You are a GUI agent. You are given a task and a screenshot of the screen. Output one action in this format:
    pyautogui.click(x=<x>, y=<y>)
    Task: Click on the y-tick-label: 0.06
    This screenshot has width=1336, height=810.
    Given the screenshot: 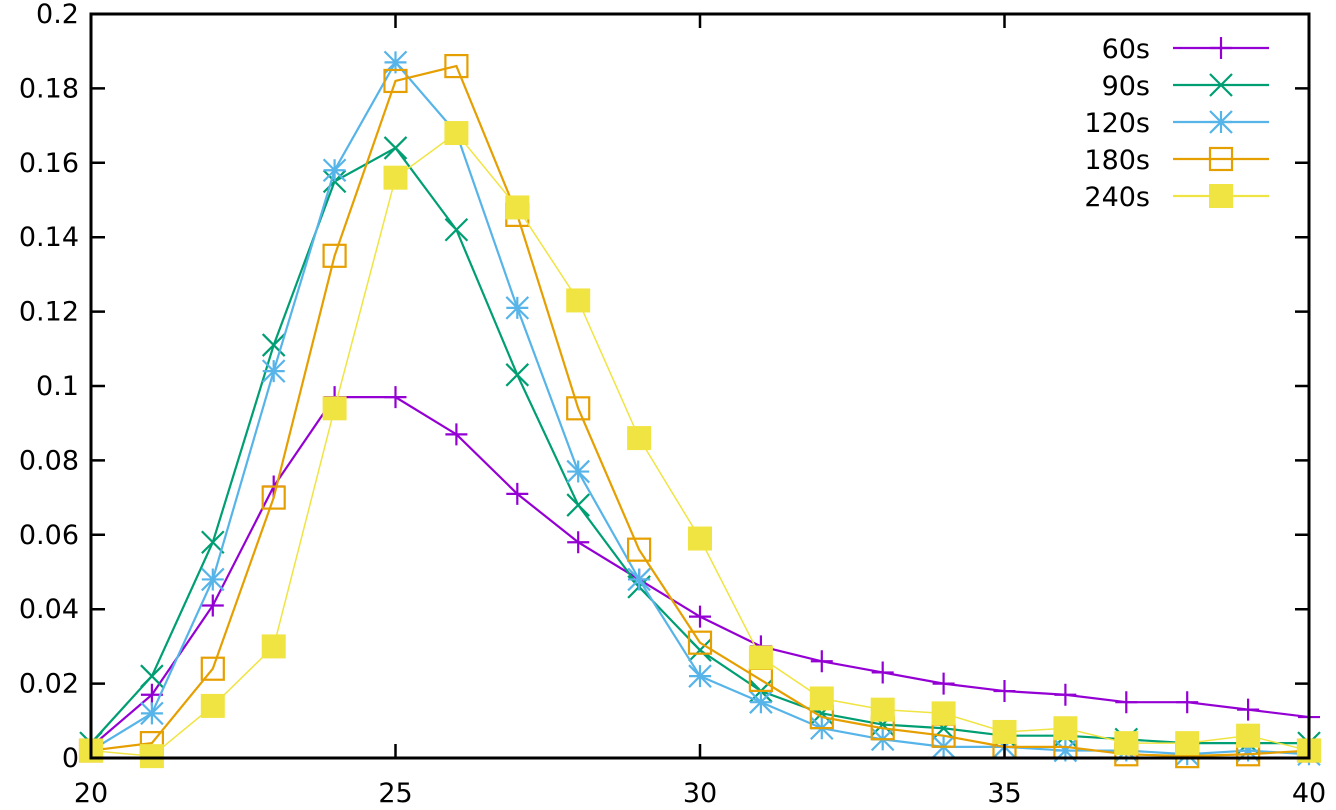 What is the action you would take?
    pyautogui.click(x=49, y=535)
    